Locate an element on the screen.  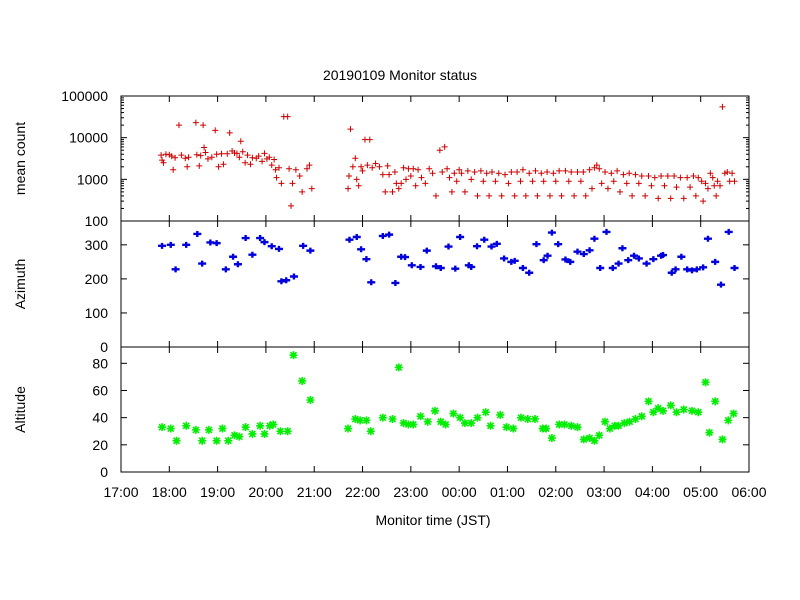
count-y-axis-label: mean count is located at coordinates (20, 158).